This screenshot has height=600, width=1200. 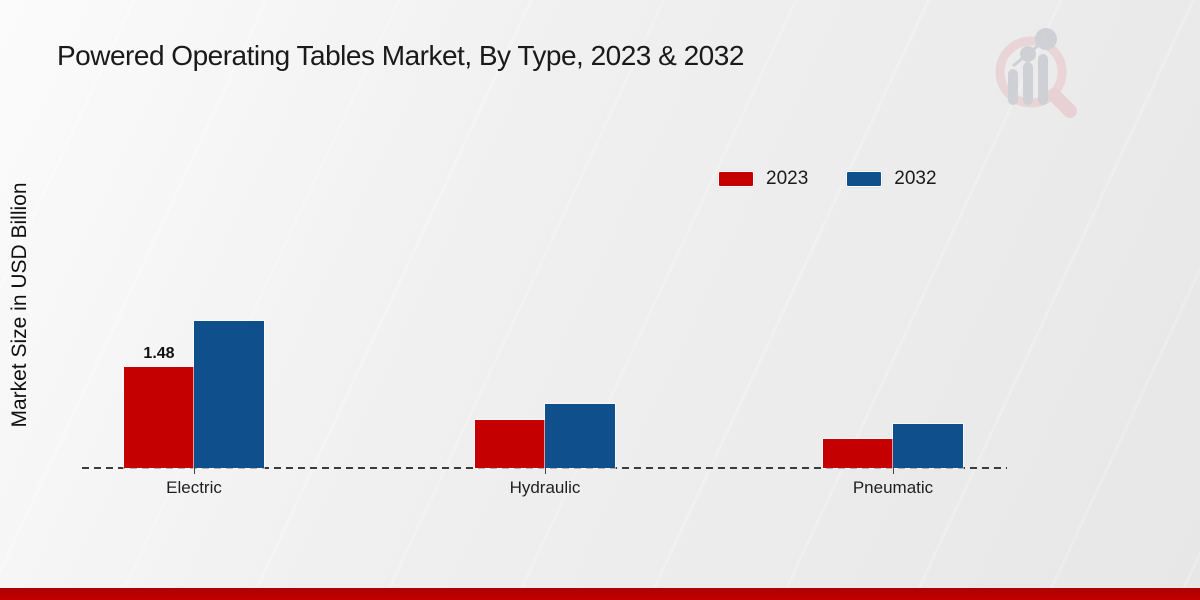 What do you see at coordinates (510, 444) in the screenshot?
I see `bar-2023-hydraulic` at bounding box center [510, 444].